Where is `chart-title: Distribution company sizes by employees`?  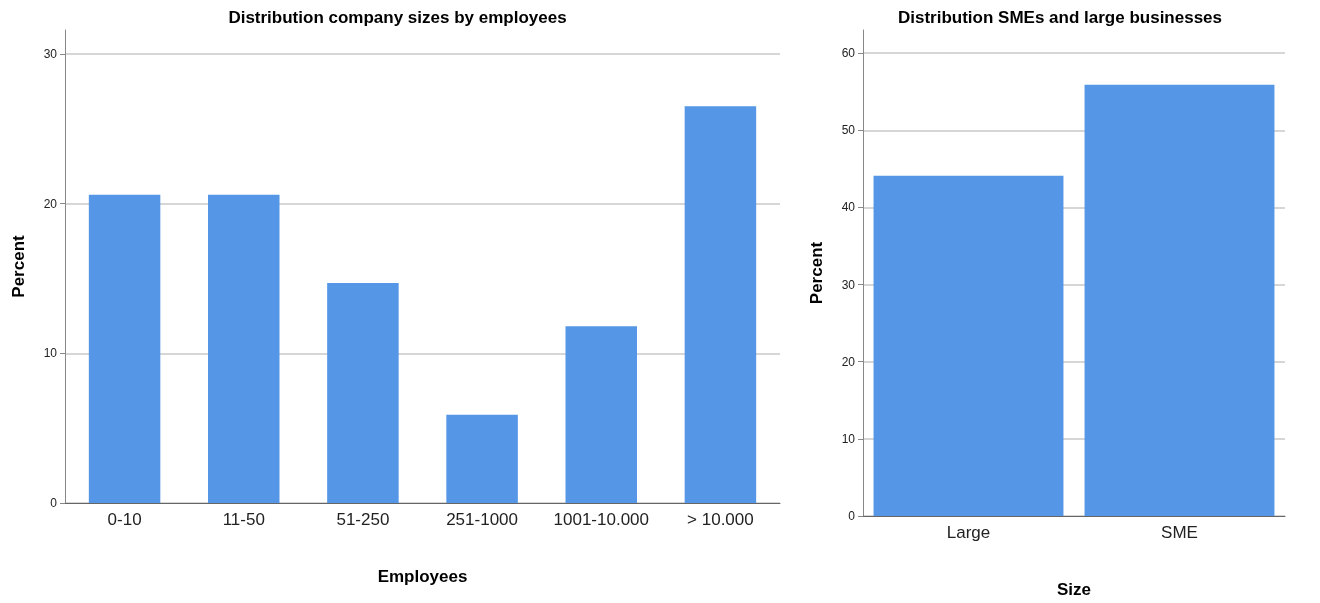
chart-title: Distribution company sizes by employees is located at coordinates (397, 17).